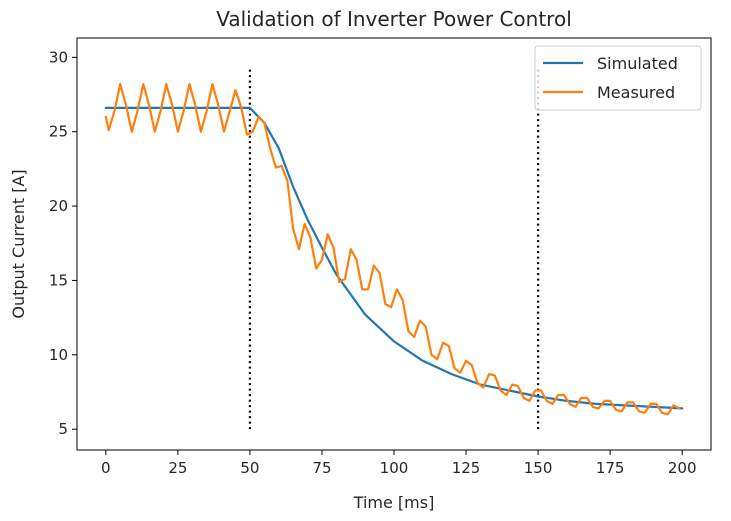 Image resolution: width=731 pixels, height=521 pixels. I want to click on x-tick-label: 200, so click(682, 468).